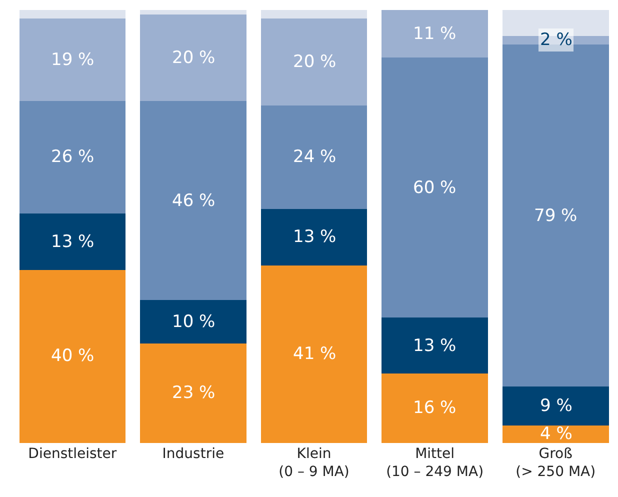  I want to click on x-tick-label: Industrie, so click(193, 454).